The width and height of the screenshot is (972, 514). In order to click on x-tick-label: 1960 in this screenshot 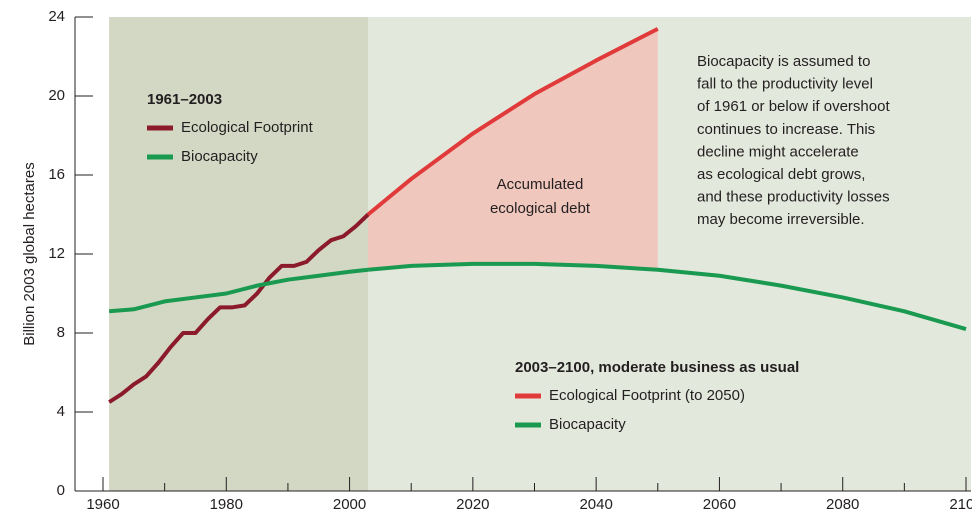, I will do `click(102, 504)`.